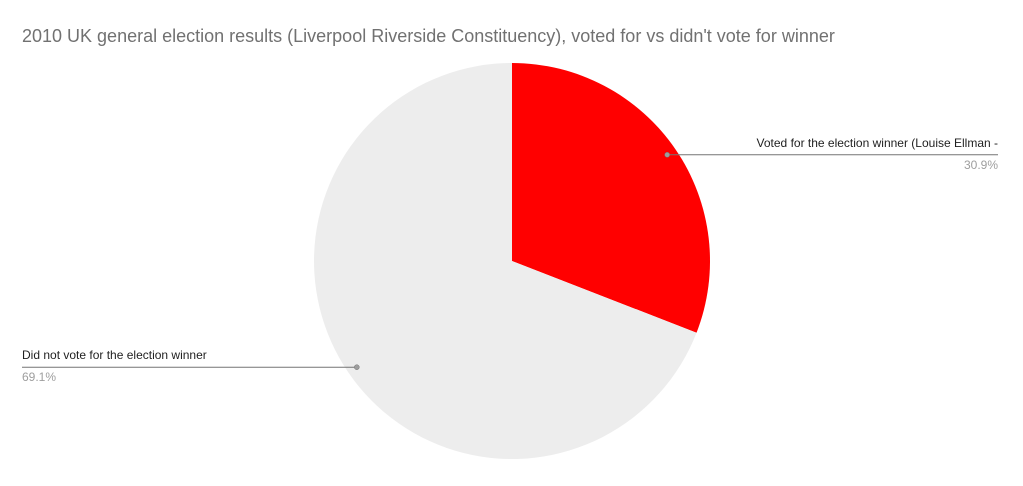  Describe the element at coordinates (39, 377) in the screenshot. I see `pie-slice-percentage-did-not-vote: 69.1%` at that location.